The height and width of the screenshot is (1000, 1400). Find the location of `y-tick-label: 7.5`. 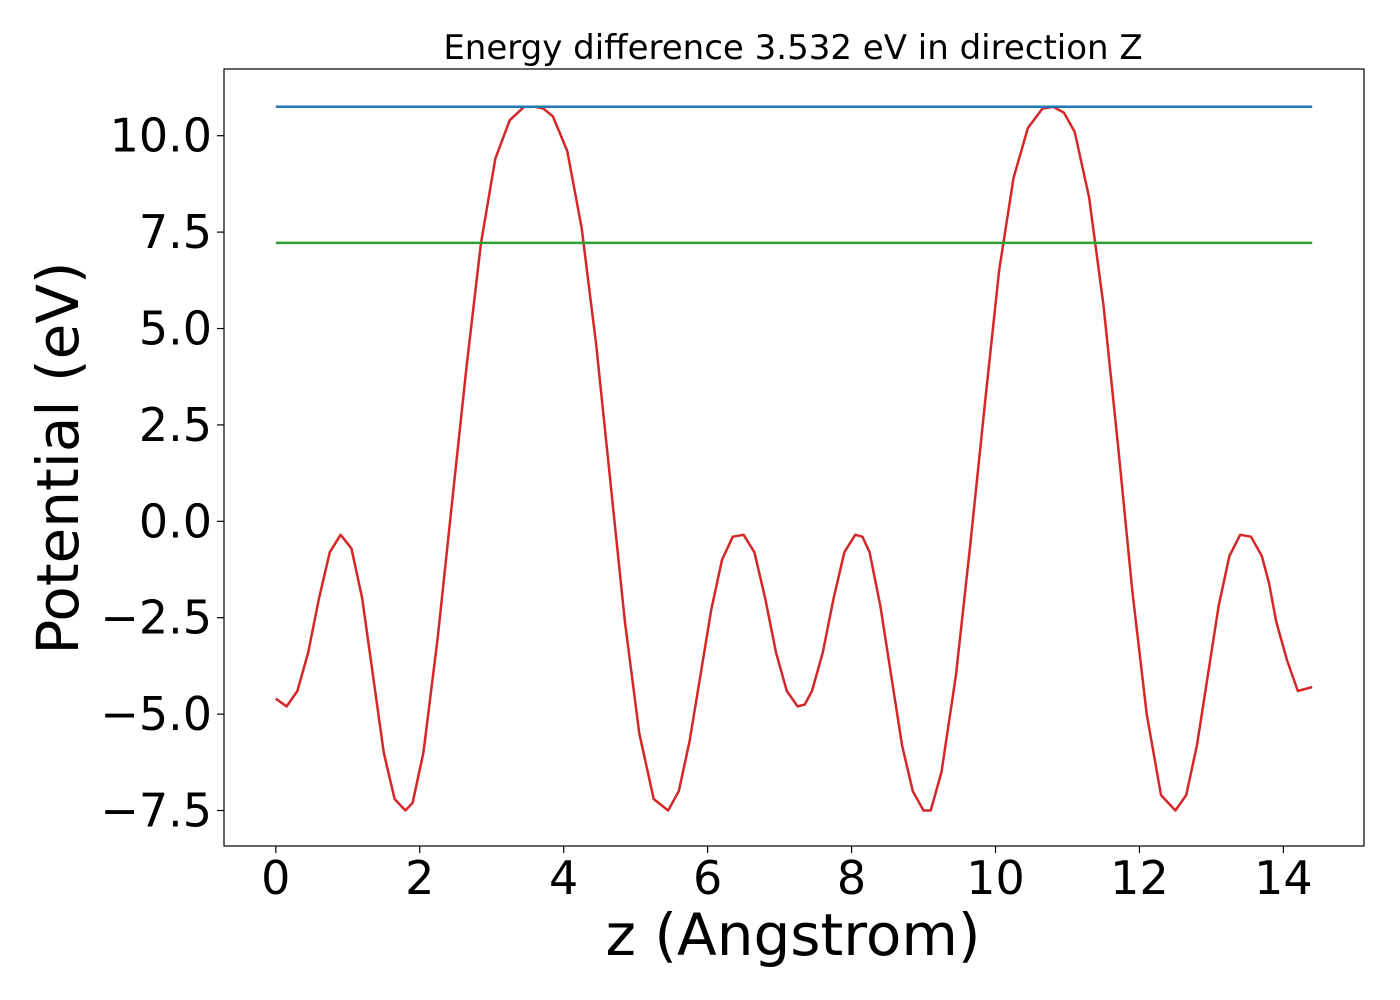

y-tick-label: 7.5 is located at coordinates (175, 232).